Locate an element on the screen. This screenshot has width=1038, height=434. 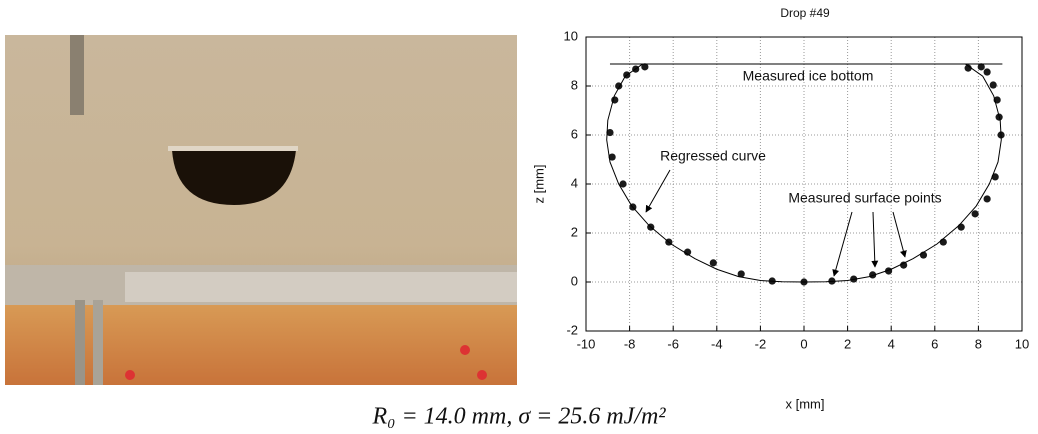
x-tick-label: 10 is located at coordinates (1022, 343).